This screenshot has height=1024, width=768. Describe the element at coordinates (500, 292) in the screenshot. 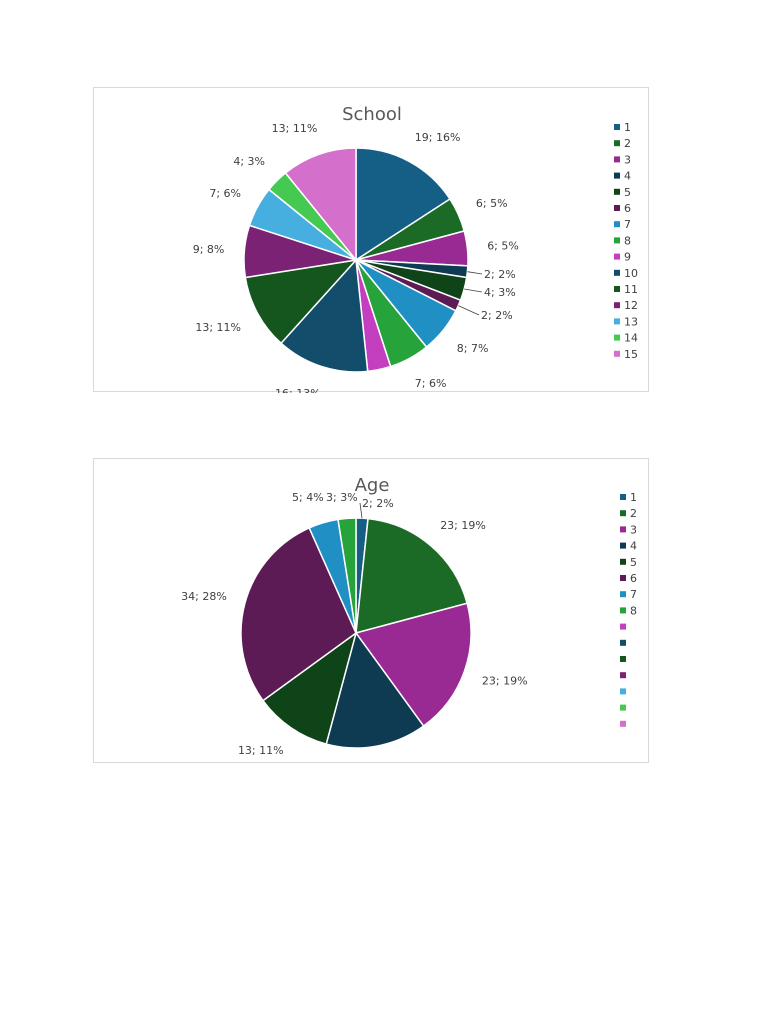

I see `data-label-5: 4; 3%` at that location.